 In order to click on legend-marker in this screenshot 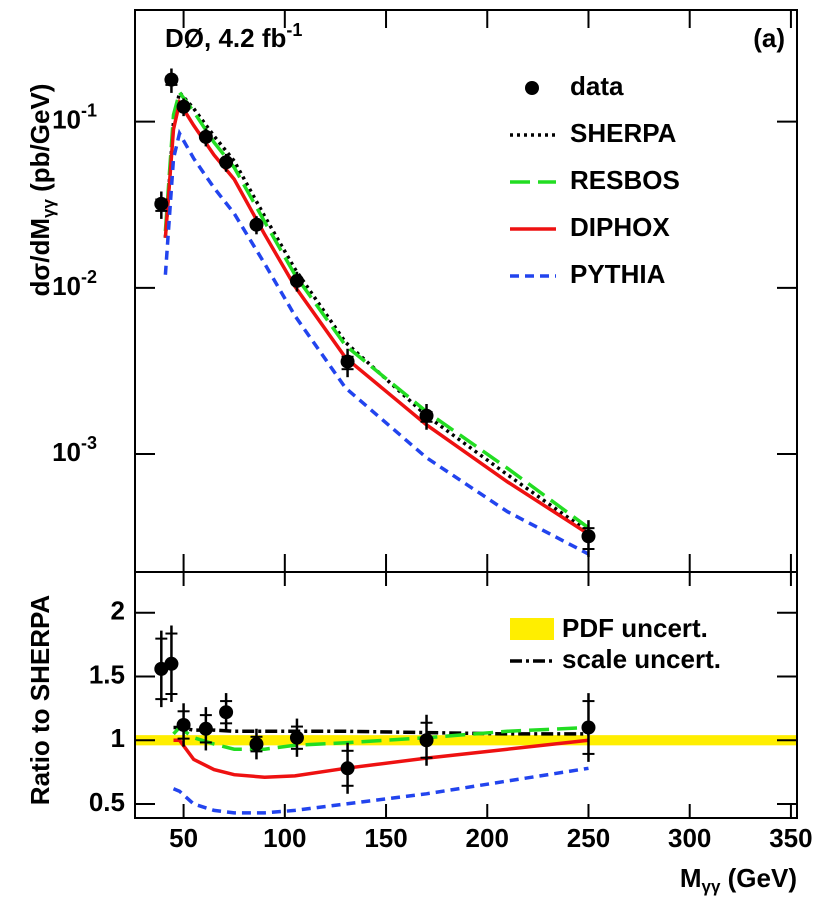, I will do `click(532, 88)`.